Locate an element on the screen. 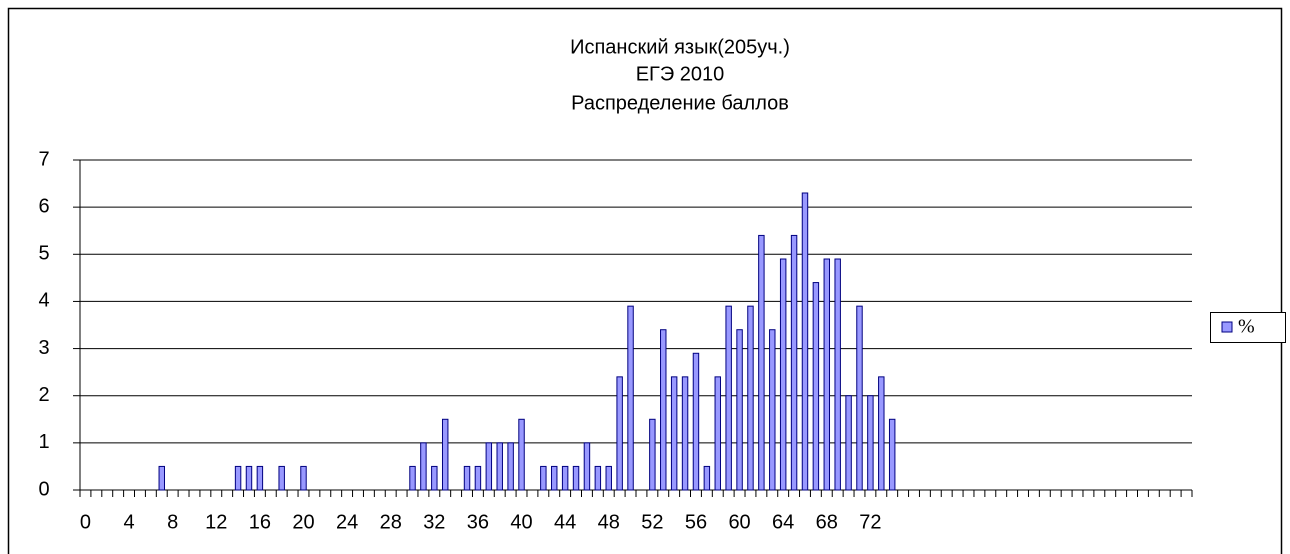  x-tick-label: 56 is located at coordinates (696, 522).